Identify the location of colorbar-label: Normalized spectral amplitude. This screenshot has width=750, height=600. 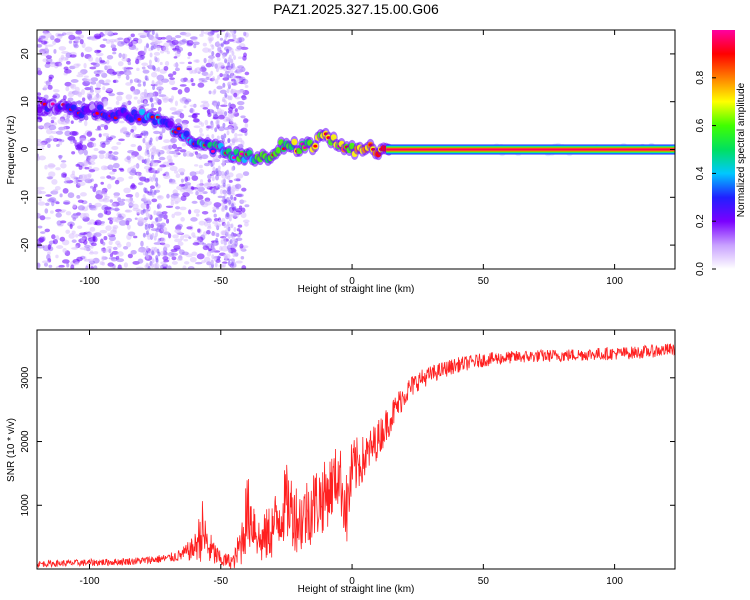
(741, 149).